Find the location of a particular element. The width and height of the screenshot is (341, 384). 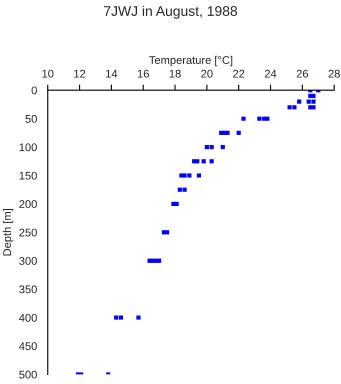

y-tick-label: 300 is located at coordinates (28, 261).